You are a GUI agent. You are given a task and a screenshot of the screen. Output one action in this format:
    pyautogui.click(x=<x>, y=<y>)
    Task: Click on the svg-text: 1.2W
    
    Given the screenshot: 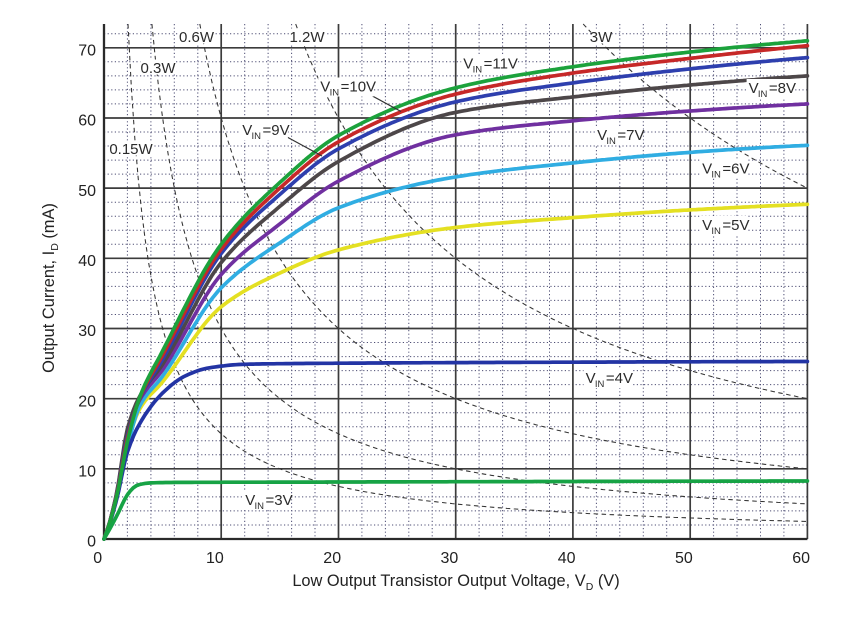 What is the action you would take?
    pyautogui.click(x=307, y=37)
    